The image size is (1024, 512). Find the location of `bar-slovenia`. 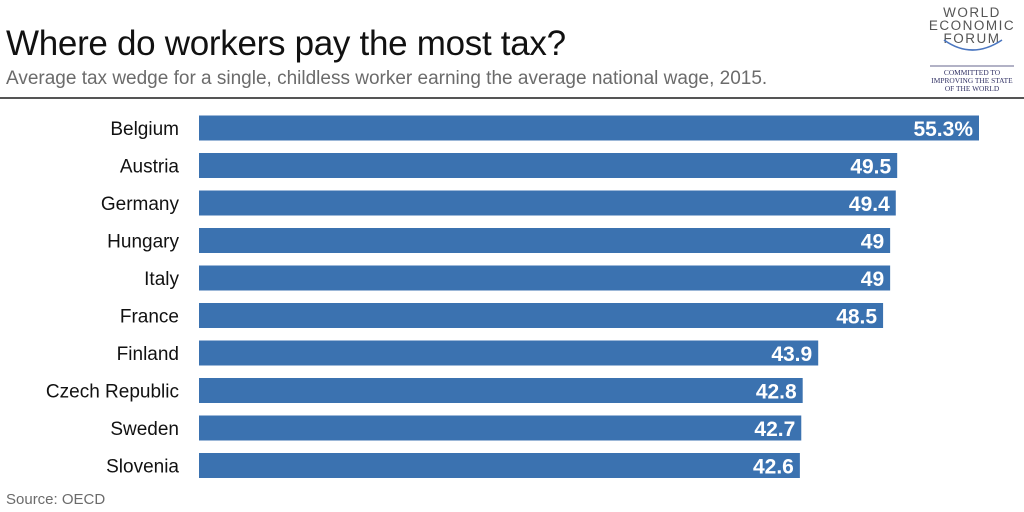

bar-slovenia is located at coordinates (499, 465).